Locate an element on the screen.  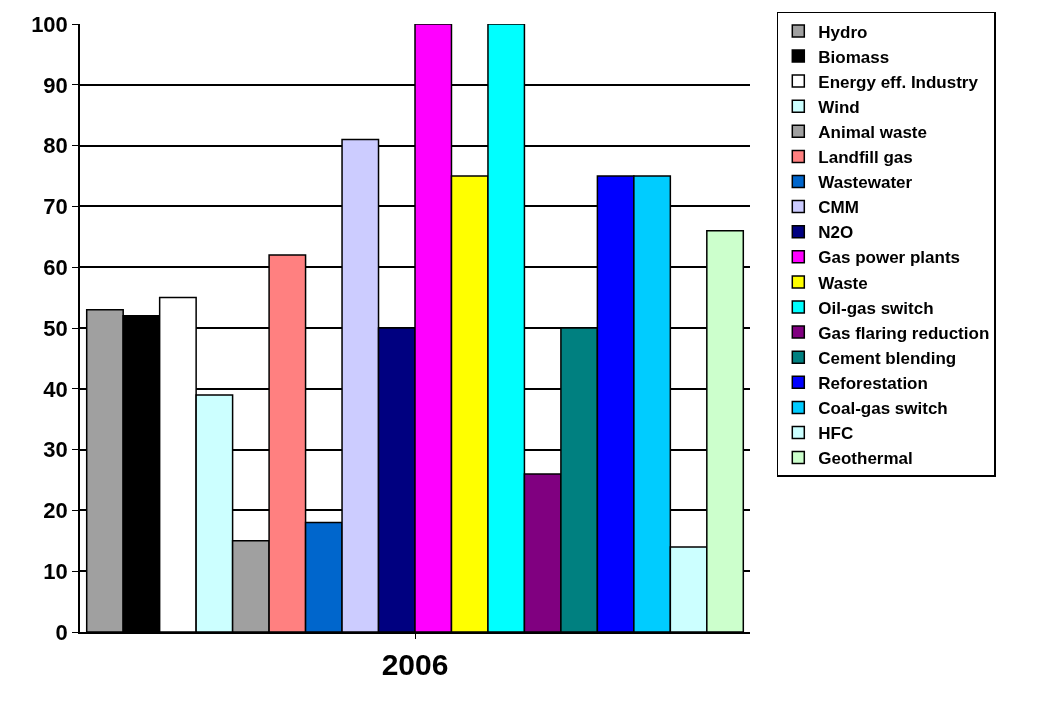
legend-label: Gas power plants is located at coordinates (889, 258).